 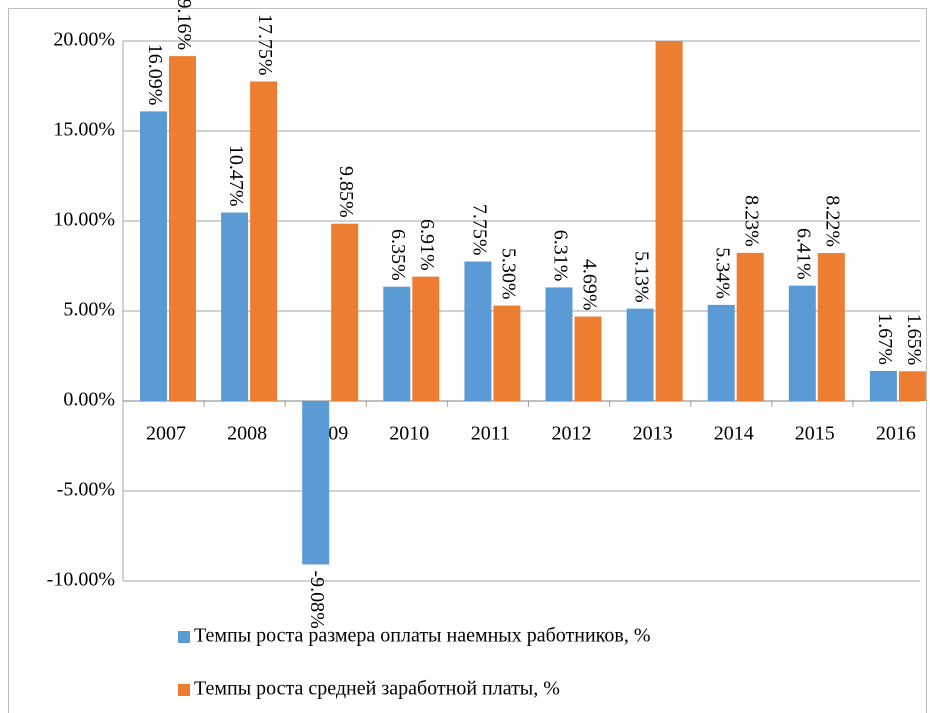 I want to click on x-tick-label: 2014, so click(x=734, y=434).